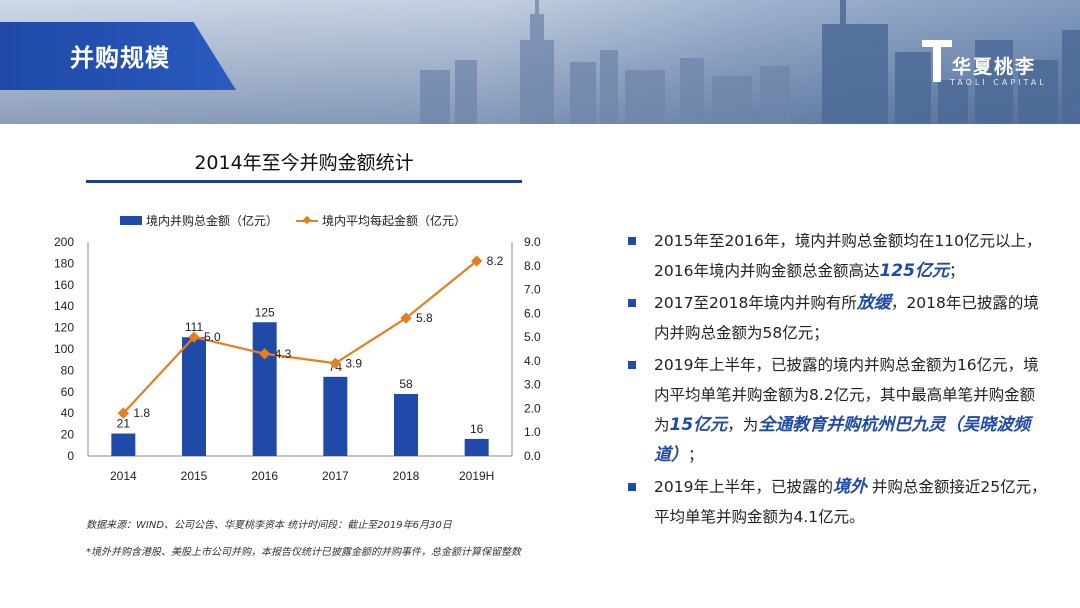  Describe the element at coordinates (68, 413) in the screenshot. I see `y-left-tick-label: 40` at that location.